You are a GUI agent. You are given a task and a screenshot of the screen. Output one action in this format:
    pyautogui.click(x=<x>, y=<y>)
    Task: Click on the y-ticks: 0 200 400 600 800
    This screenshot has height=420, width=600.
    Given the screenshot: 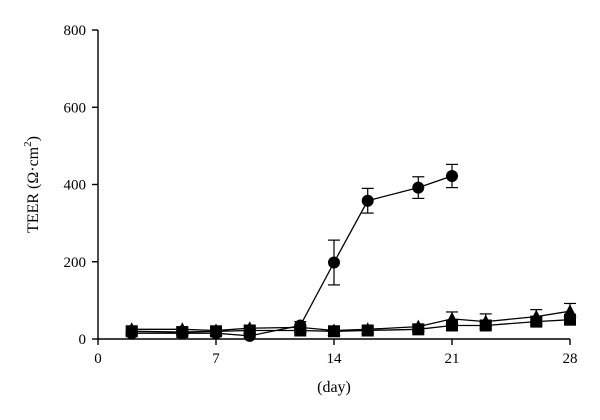 What is the action you would take?
    pyautogui.click(x=81, y=185)
    